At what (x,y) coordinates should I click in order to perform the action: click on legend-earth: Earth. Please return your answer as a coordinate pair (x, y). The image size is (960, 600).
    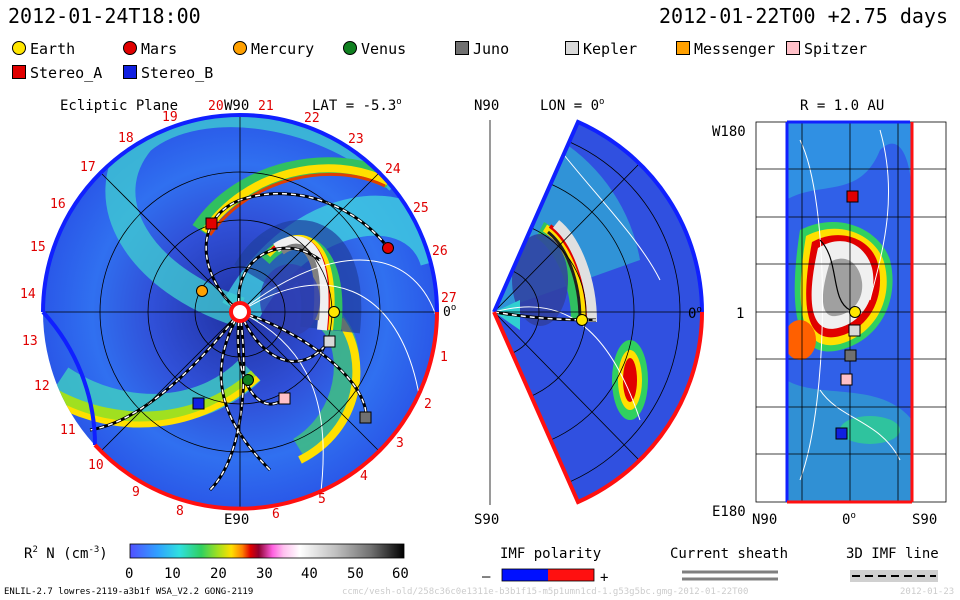
    Looking at the image, I should click on (43, 49).